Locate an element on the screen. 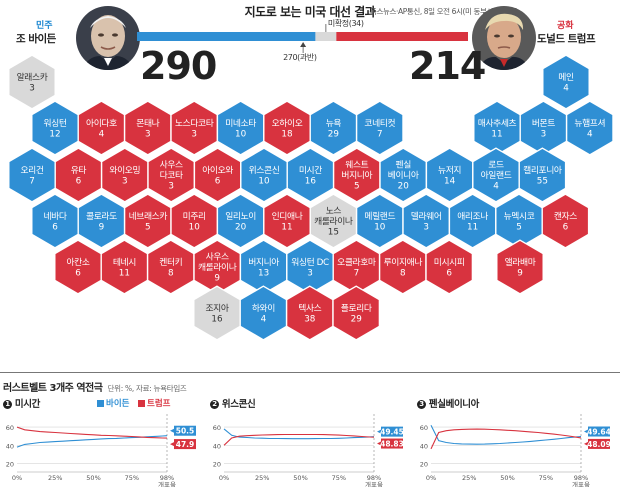 The height and width of the screenshot is (487, 620). y-tick-label: 60 is located at coordinates (217, 428).